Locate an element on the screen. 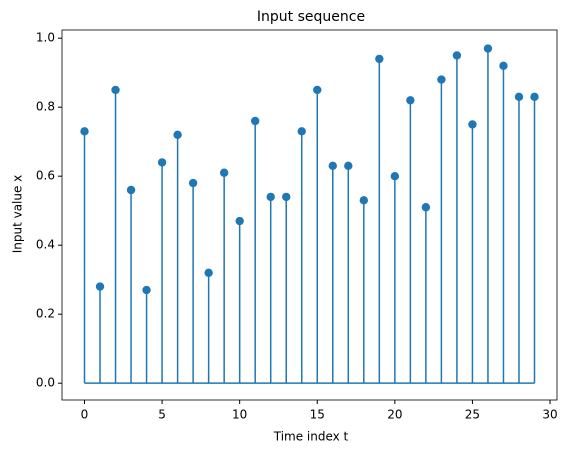 The height and width of the screenshot is (458, 569). x-tick-label: 25 is located at coordinates (472, 415).